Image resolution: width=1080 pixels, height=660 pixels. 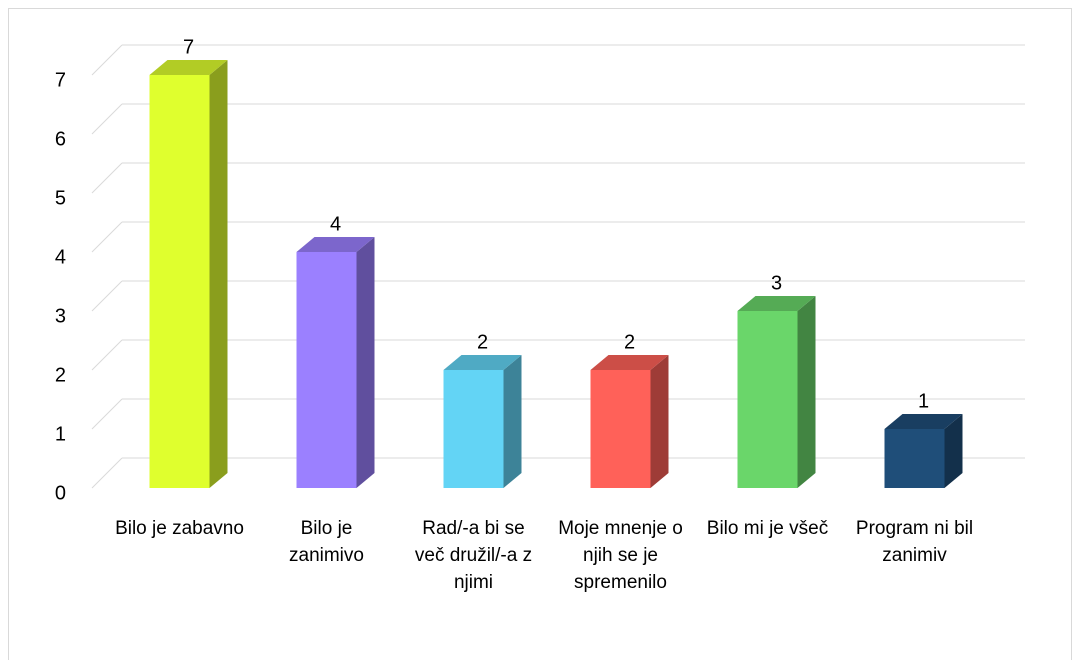 I want to click on data-label: 1, so click(x=923, y=401).